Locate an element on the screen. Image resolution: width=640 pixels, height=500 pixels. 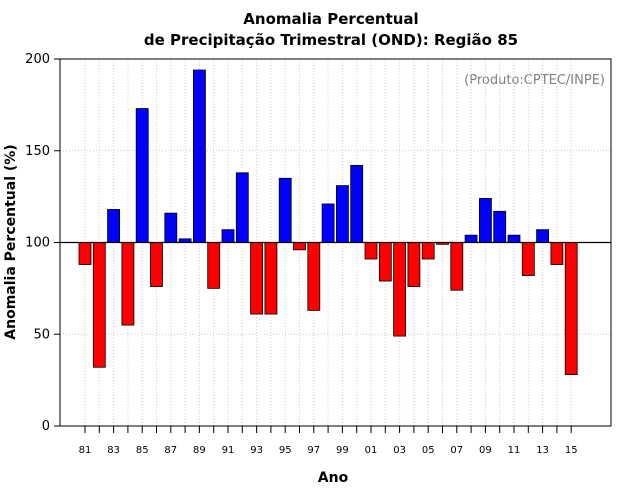
chart-title: Anomalia Percentual is located at coordinates (330, 19).